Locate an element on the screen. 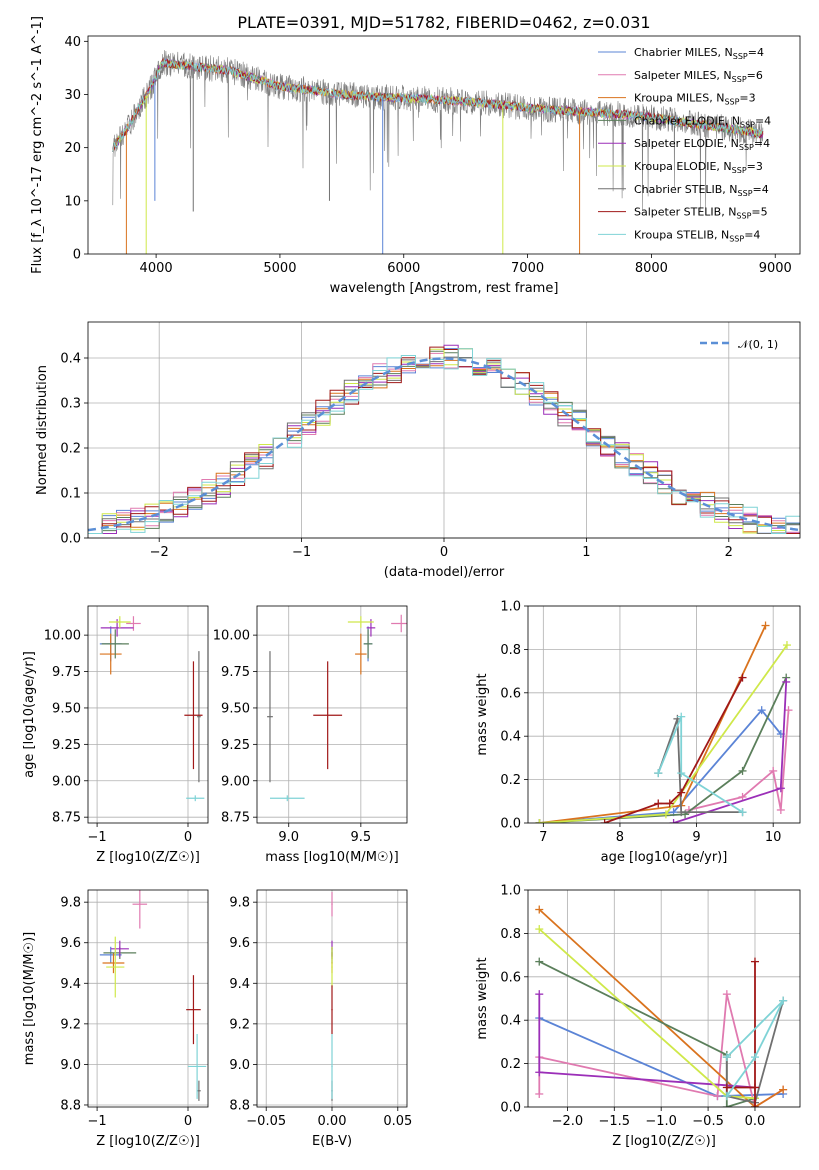 The width and height of the screenshot is (819, 1170). x-tick-label: 9000 is located at coordinates (775, 268).